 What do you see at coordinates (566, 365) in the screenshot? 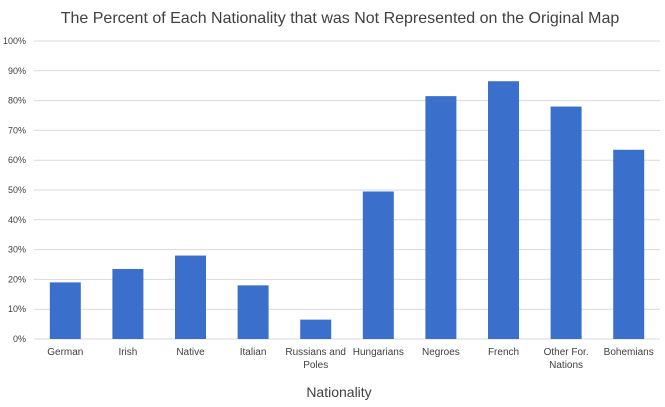
I see `x-category-label: Nations` at bounding box center [566, 365].